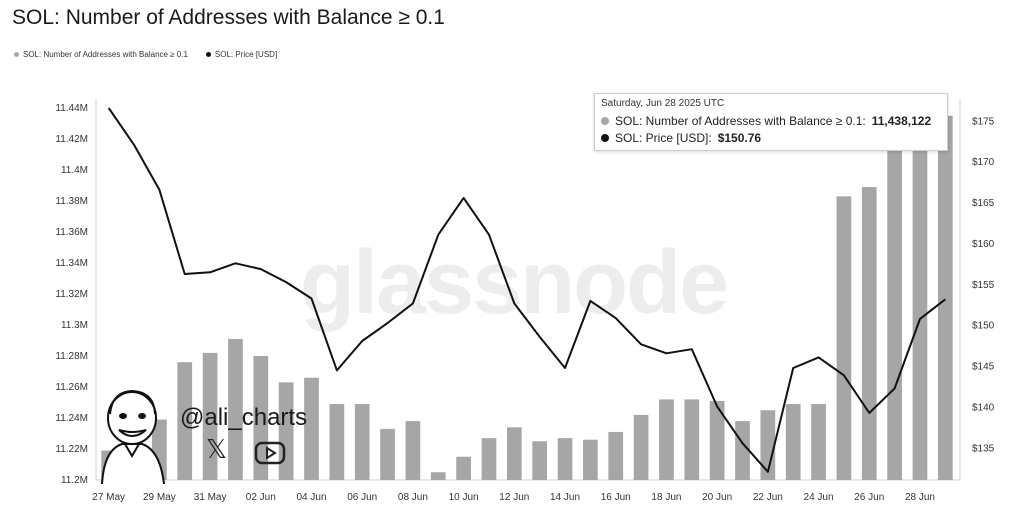 The width and height of the screenshot is (1024, 530). Describe the element at coordinates (133, 436) in the screenshot. I see `avatar-icon` at that location.